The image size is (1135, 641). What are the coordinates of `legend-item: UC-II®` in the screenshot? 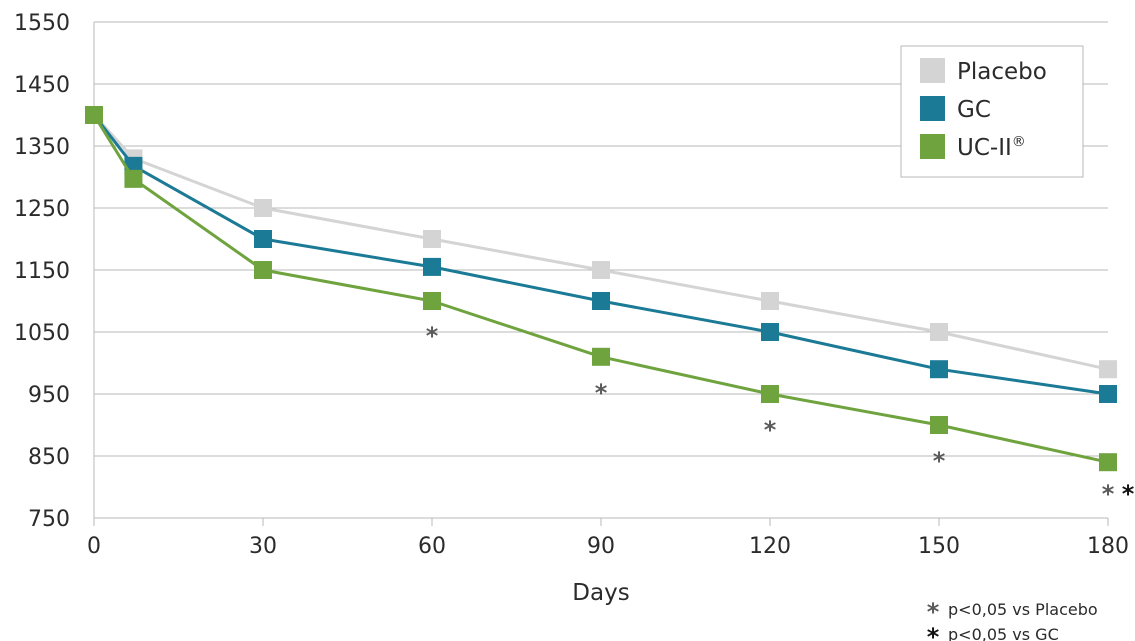 It's located at (973, 147).